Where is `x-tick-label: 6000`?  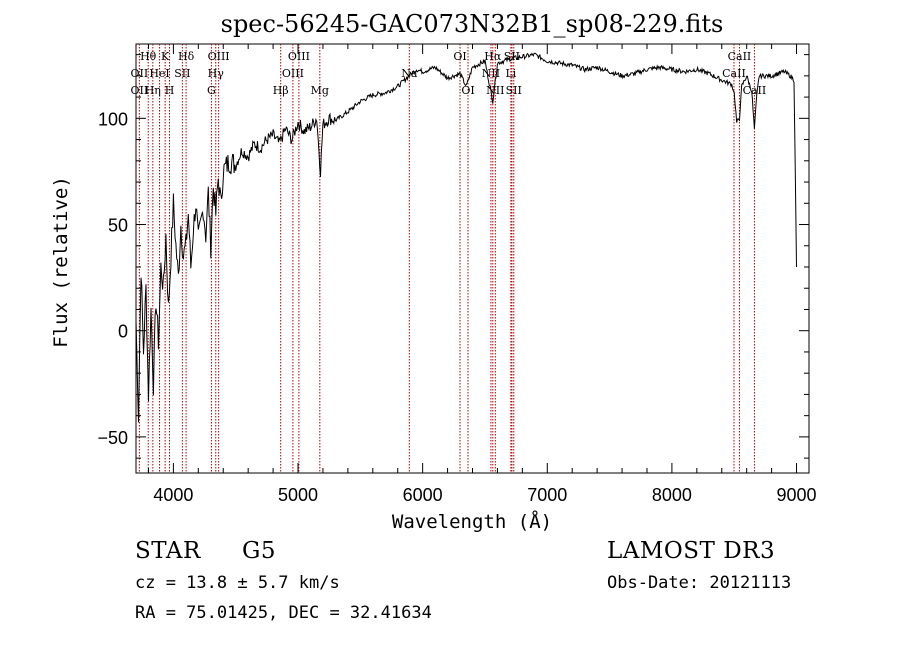
x-tick-label: 6000 is located at coordinates (423, 495).